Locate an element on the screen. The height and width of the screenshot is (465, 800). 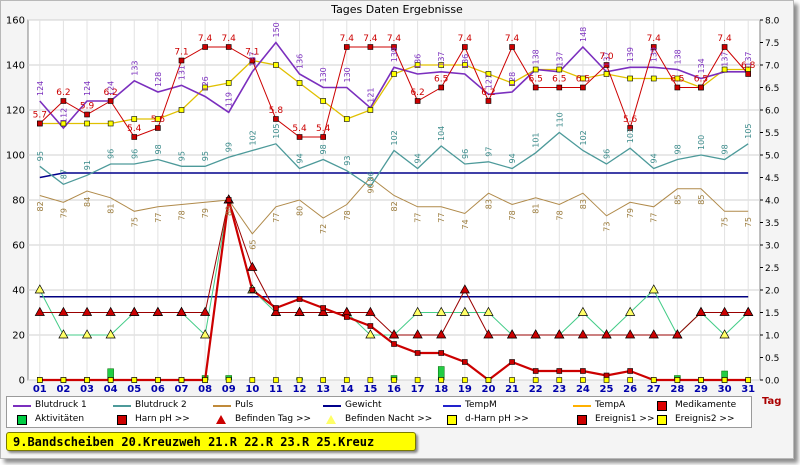
puls-label: 84 is located at coordinates (87, 202).